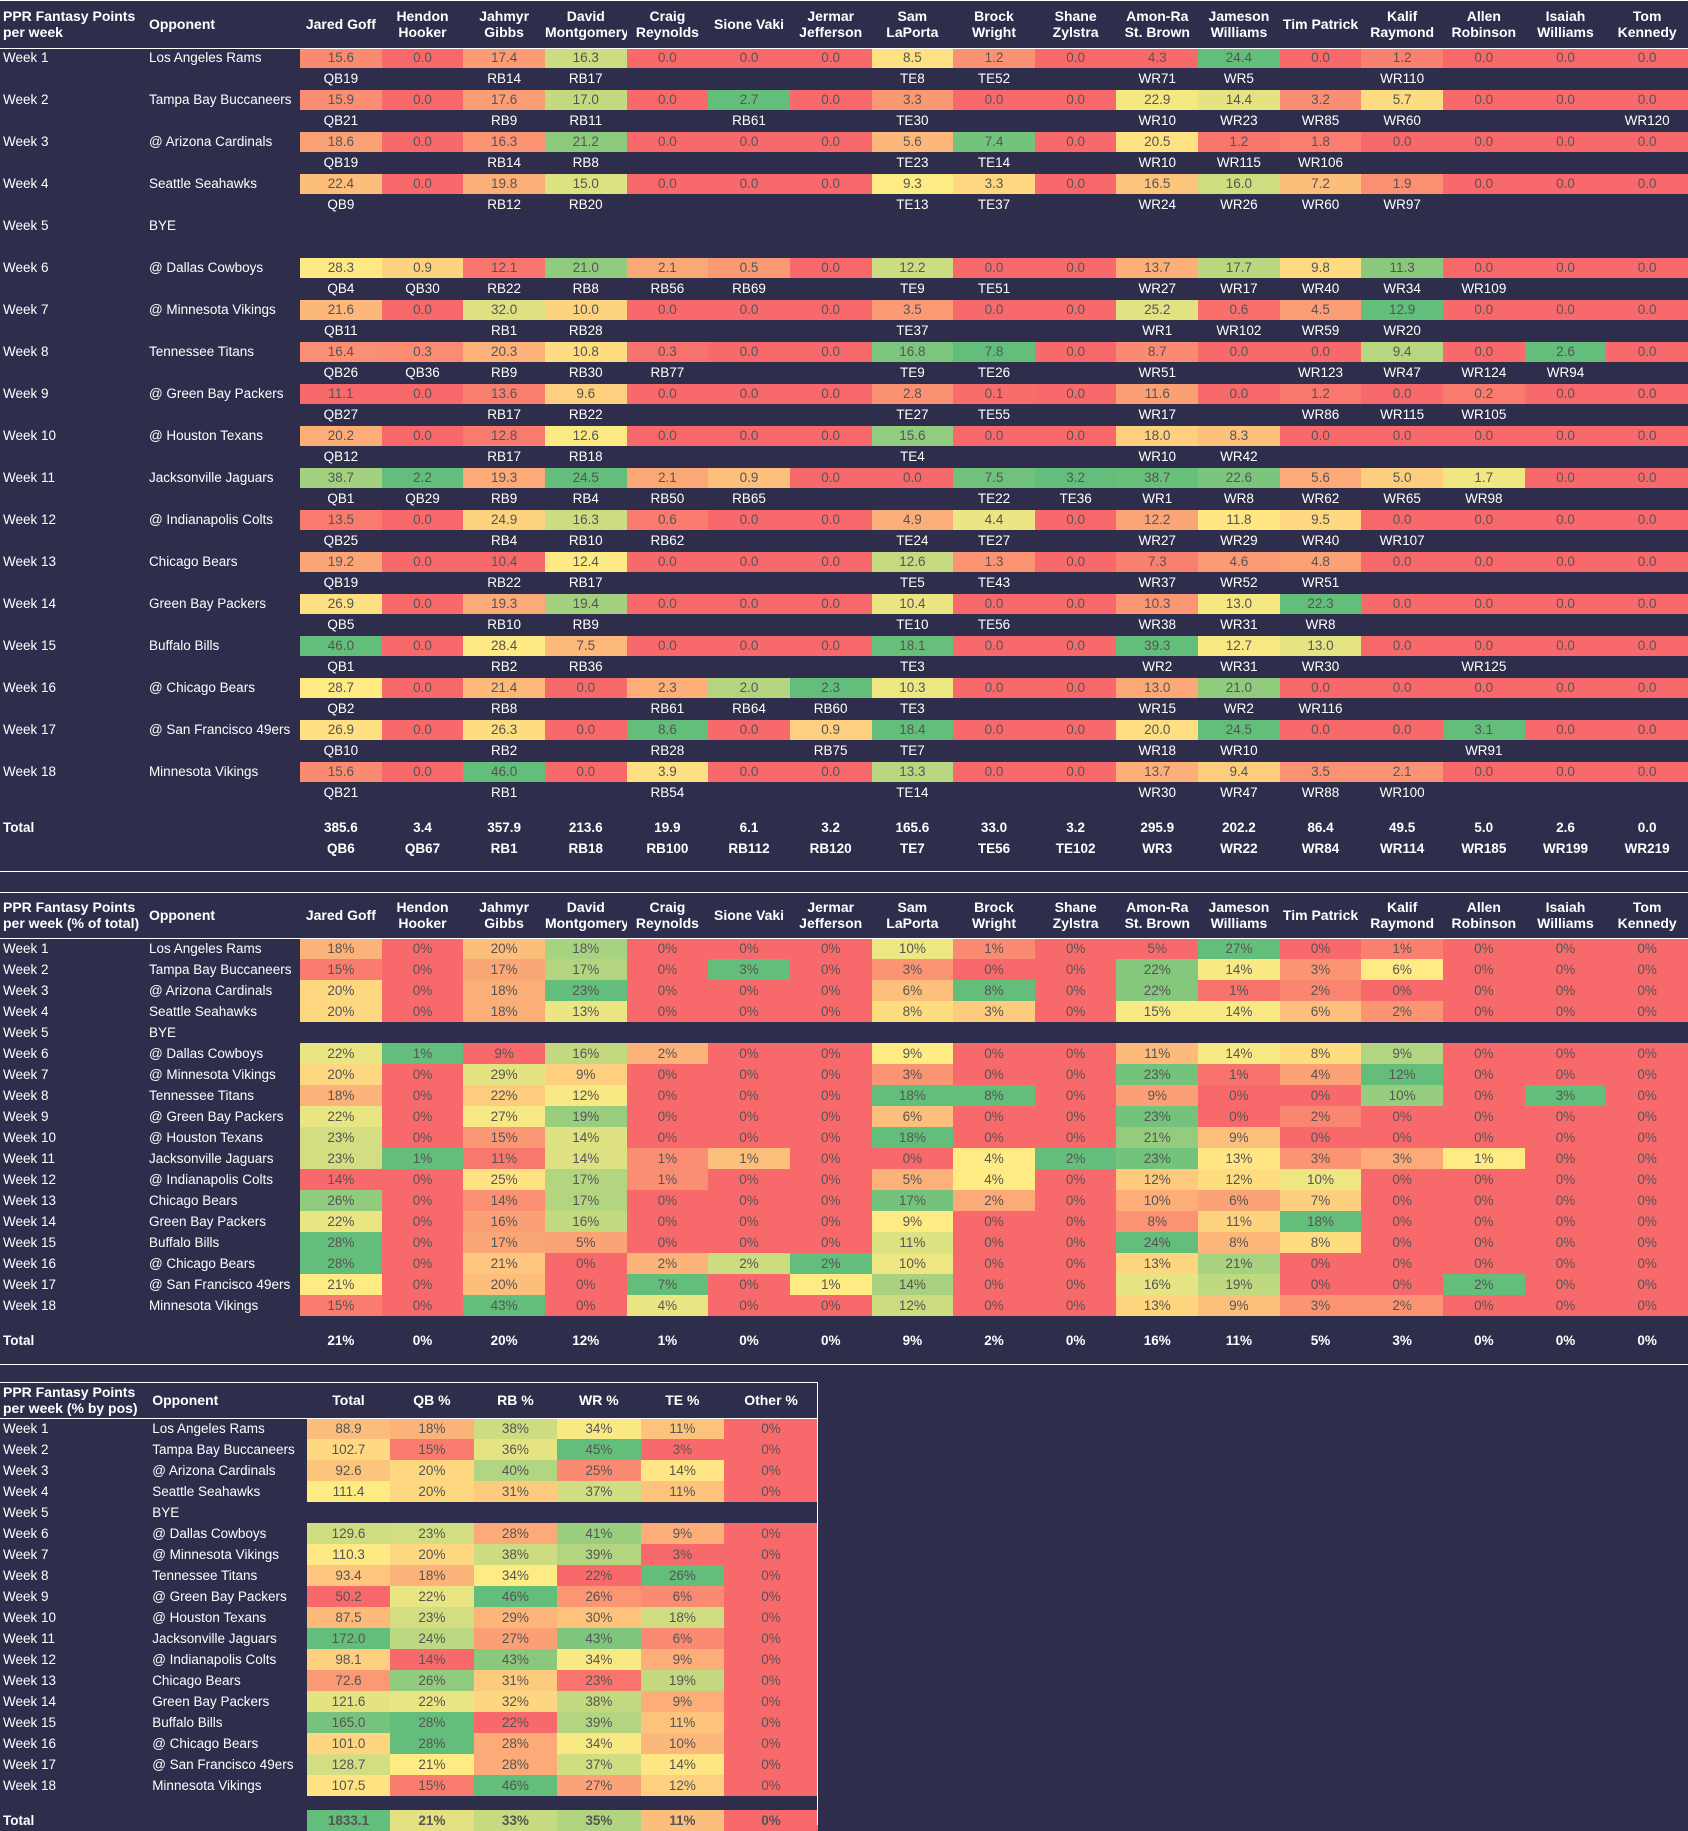 The image size is (1688, 1831). I want to click on position-cell: 46%, so click(515, 1785).